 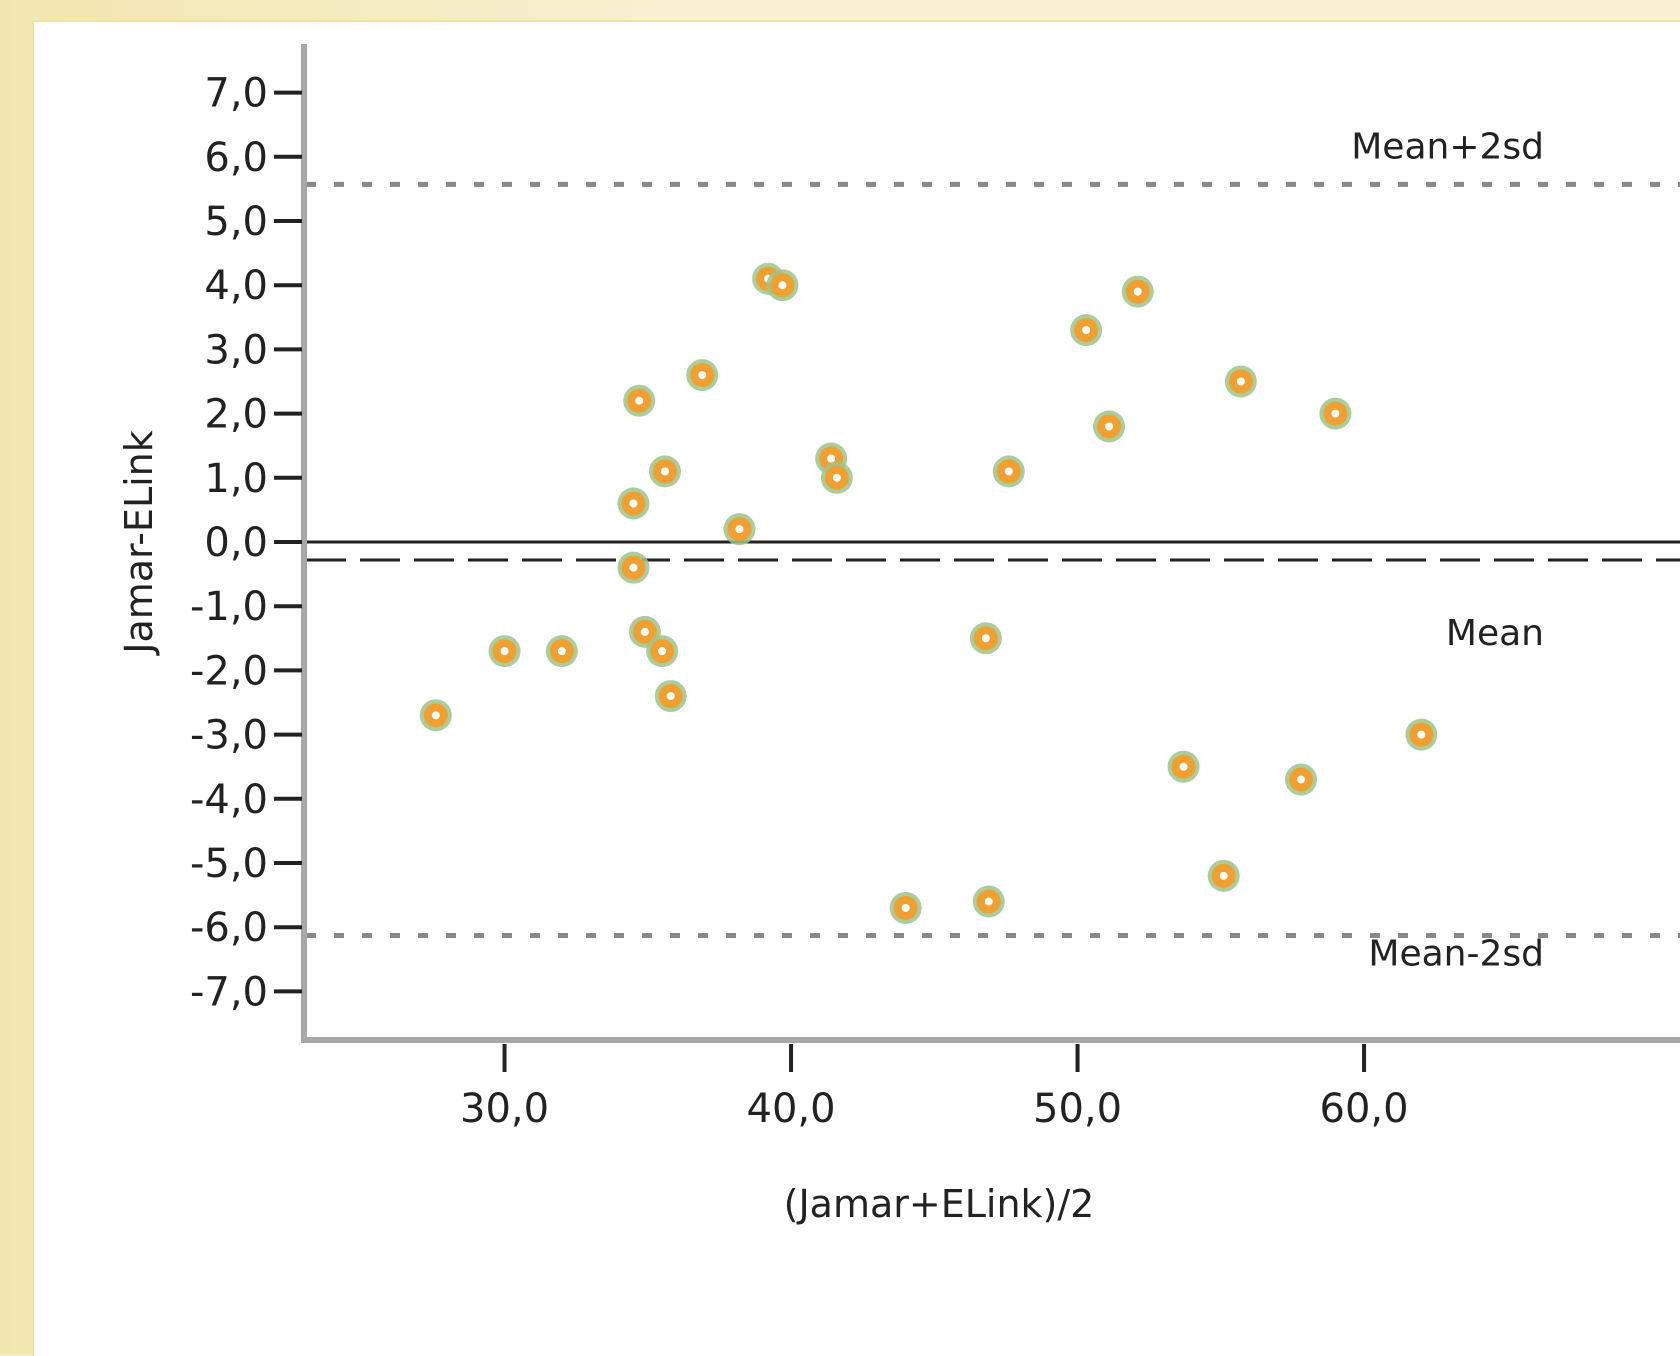 I want to click on reference-line-label: Mean-2sd, so click(x=1456, y=954).